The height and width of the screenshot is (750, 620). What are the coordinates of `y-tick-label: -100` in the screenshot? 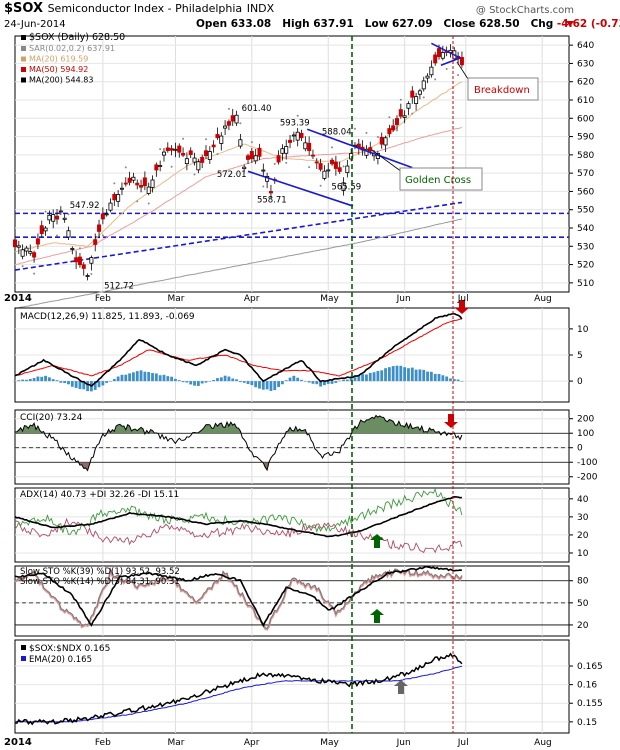 It's located at (587, 463).